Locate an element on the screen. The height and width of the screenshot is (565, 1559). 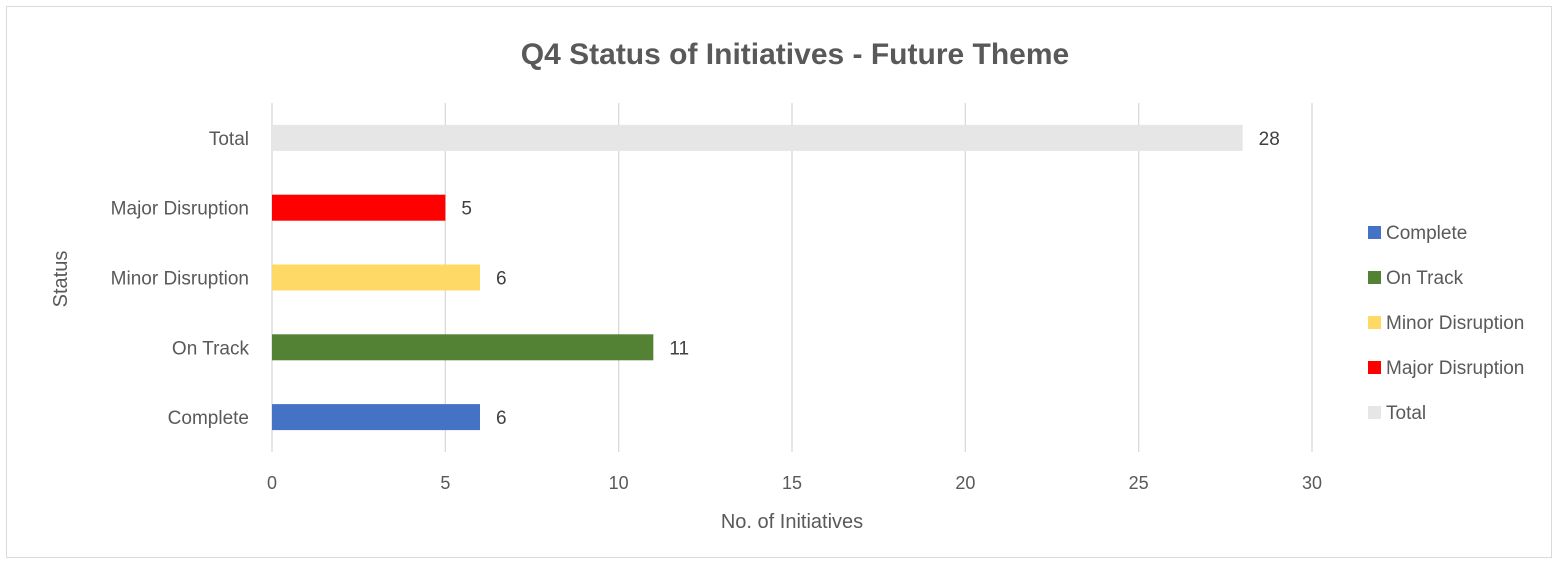
category-label-on-track: On Track is located at coordinates (211, 348).